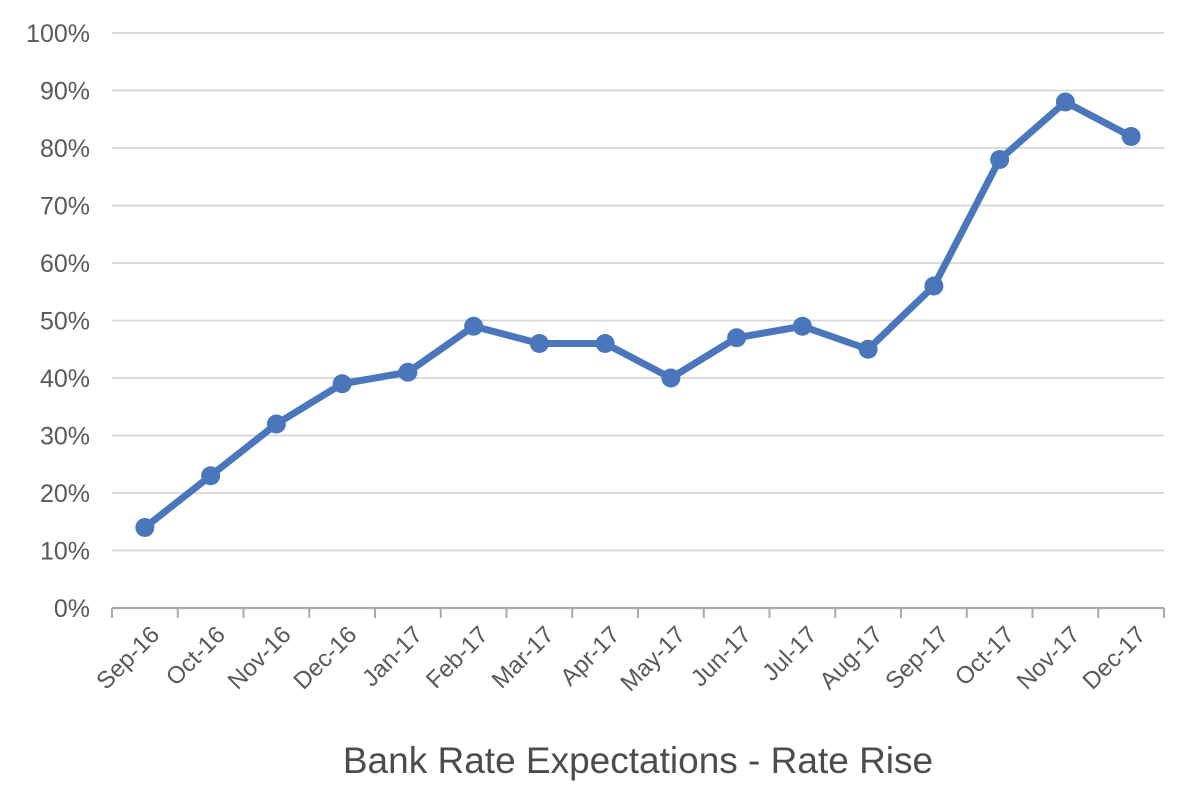  Describe the element at coordinates (65, 379) in the screenshot. I see `y-tick-label-40%: 40%` at that location.